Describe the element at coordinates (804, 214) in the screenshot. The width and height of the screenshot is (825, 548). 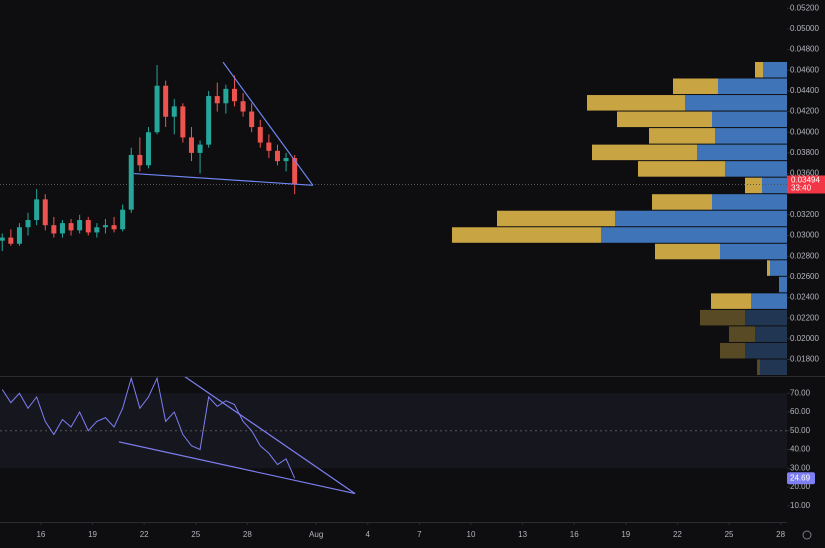
I see `y-tick-label: 0.03200` at that location.